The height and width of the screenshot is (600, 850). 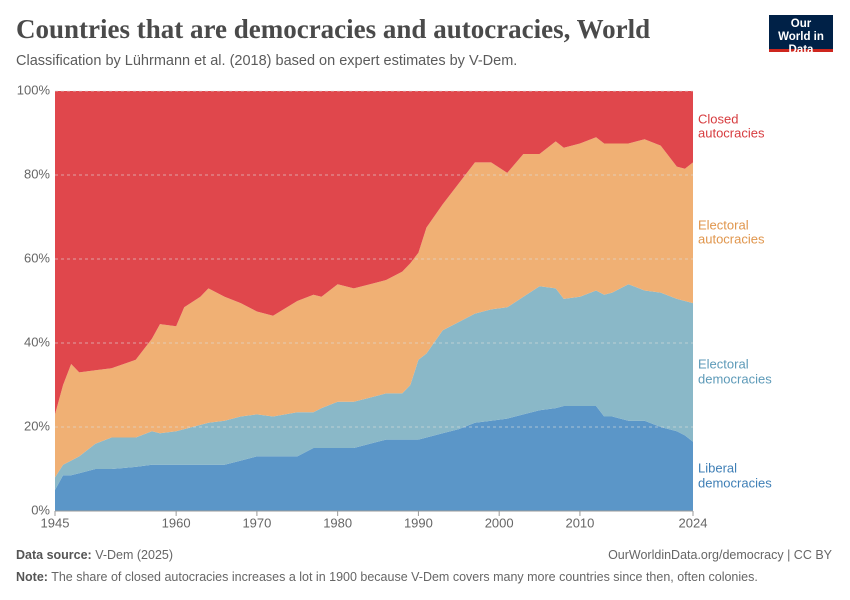 What do you see at coordinates (176, 522) in the screenshot?
I see `x-tick-label: 1960` at bounding box center [176, 522].